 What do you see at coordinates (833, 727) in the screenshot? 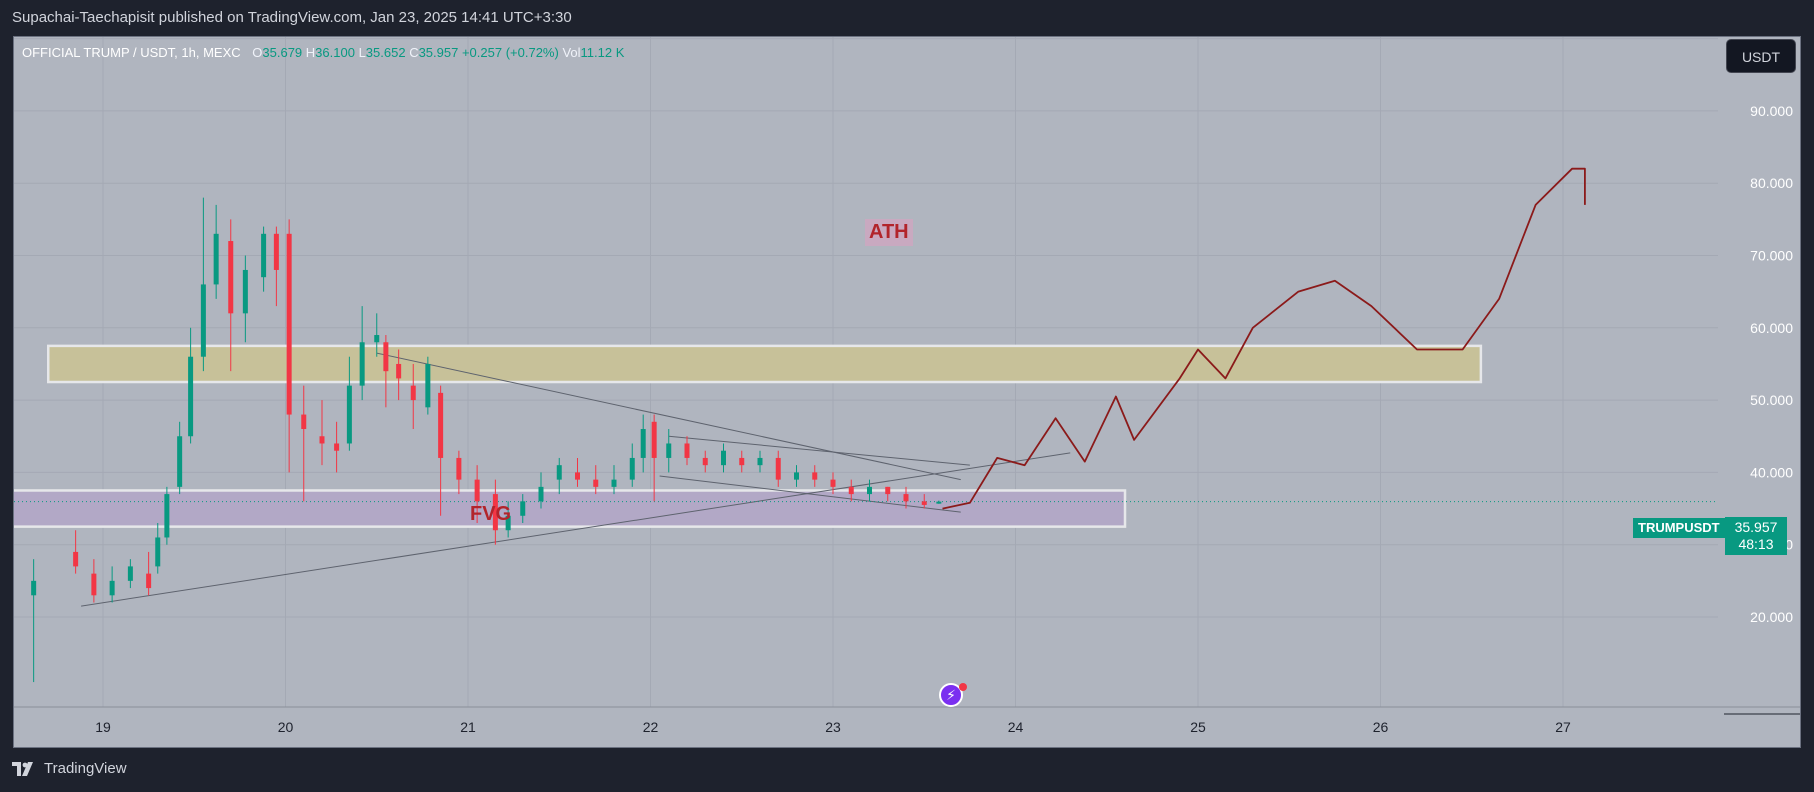
I see `x-tick-label: 23` at bounding box center [833, 727].